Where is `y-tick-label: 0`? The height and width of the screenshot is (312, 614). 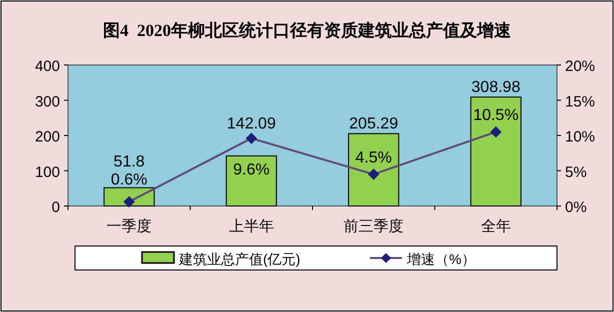
y-tick-label: 0 is located at coordinates (56, 207).